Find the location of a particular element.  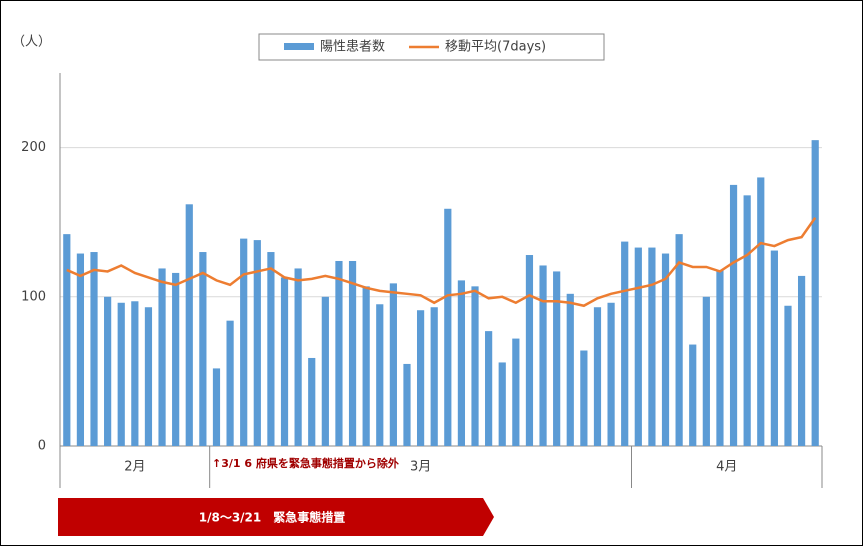

legend-swatch is located at coordinates (299, 46).